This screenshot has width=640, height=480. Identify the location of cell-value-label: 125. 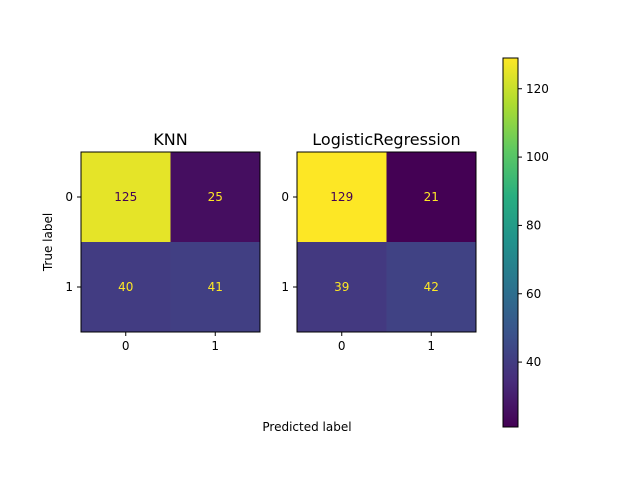
(125, 197).